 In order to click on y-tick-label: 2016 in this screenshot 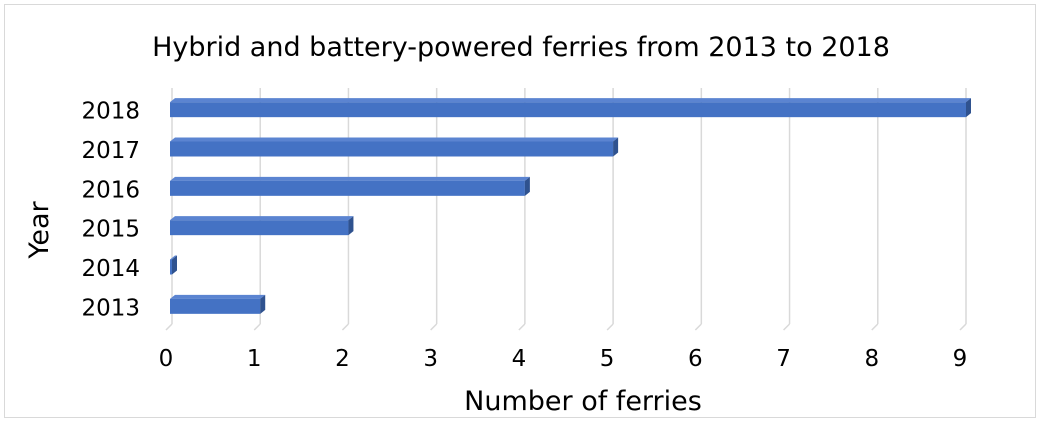, I will do `click(110, 190)`.